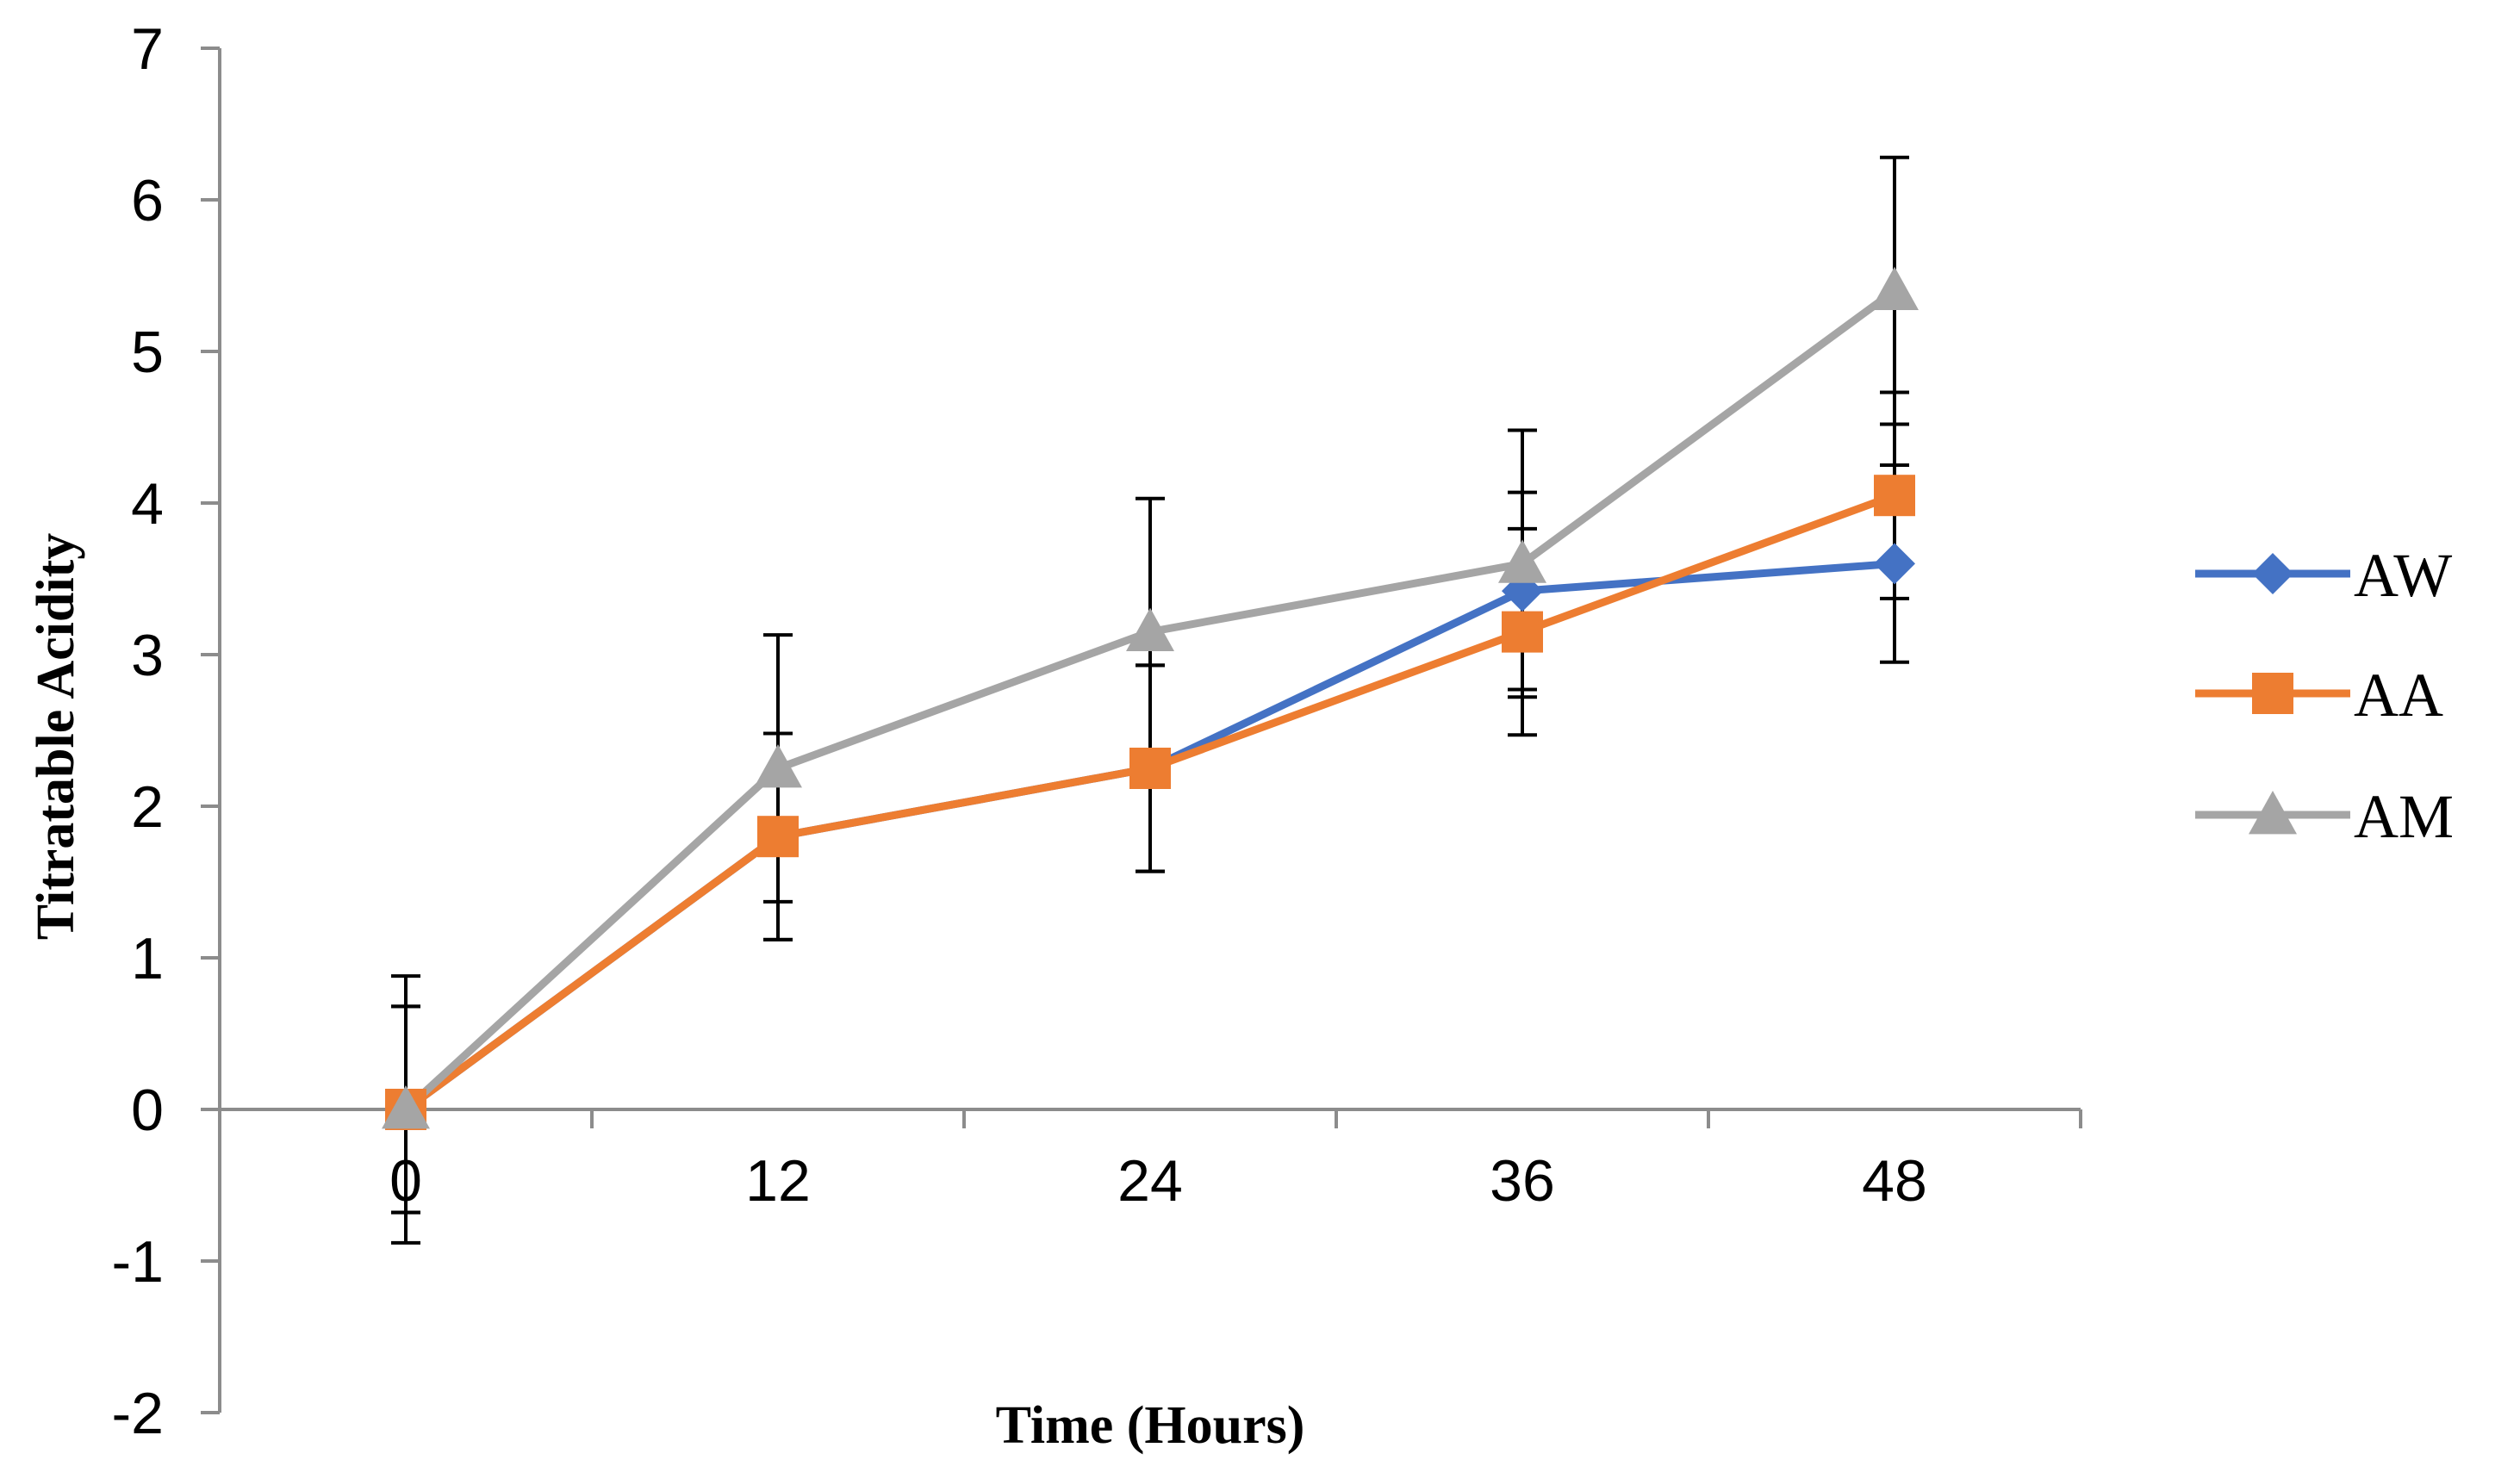 Image resolution: width=2520 pixels, height=1460 pixels. Describe the element at coordinates (148, 959) in the screenshot. I see `y-tick-label: 1` at that location.